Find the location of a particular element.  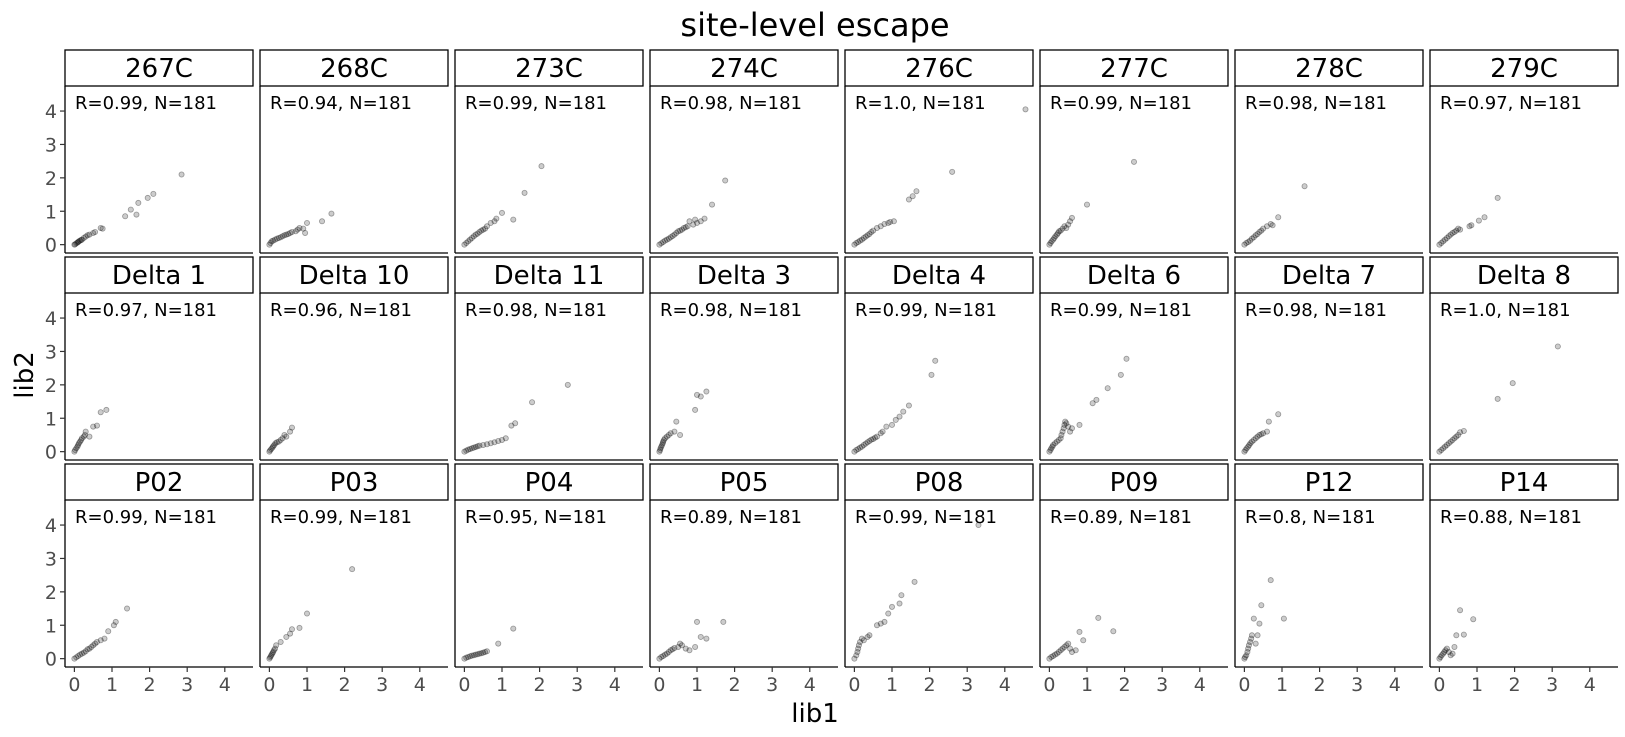

panel: 278C R=0.98, N=181 is located at coordinates (1329, 151).